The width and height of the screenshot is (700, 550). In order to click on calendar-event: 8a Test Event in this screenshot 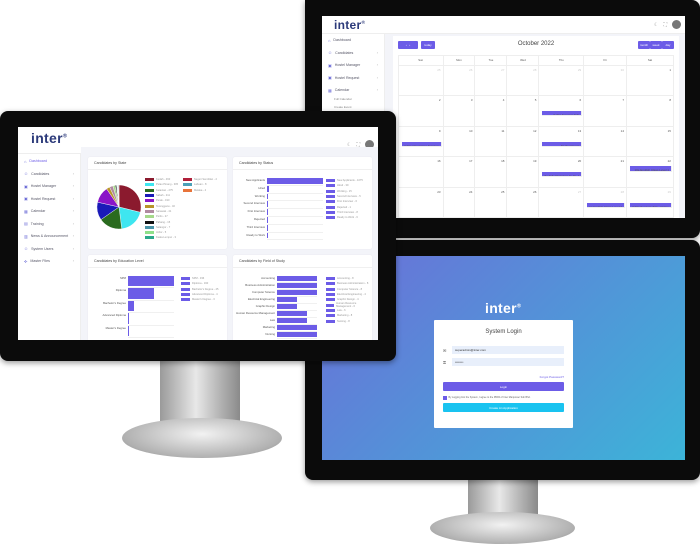, I will do `click(562, 144)`.